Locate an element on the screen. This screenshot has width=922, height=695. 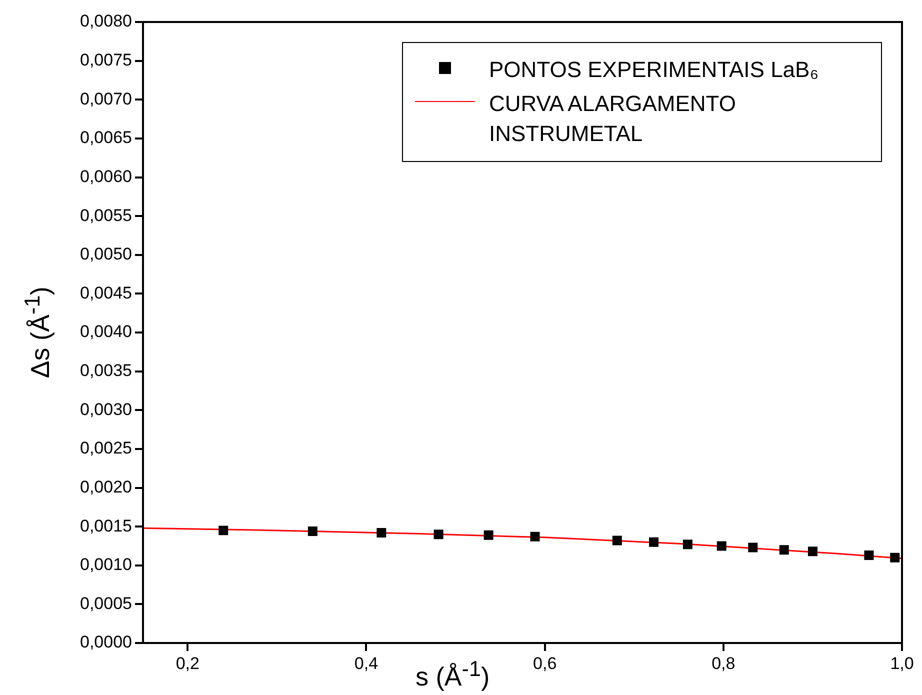
y-tick-label: 0,0070 is located at coordinates (106, 98).